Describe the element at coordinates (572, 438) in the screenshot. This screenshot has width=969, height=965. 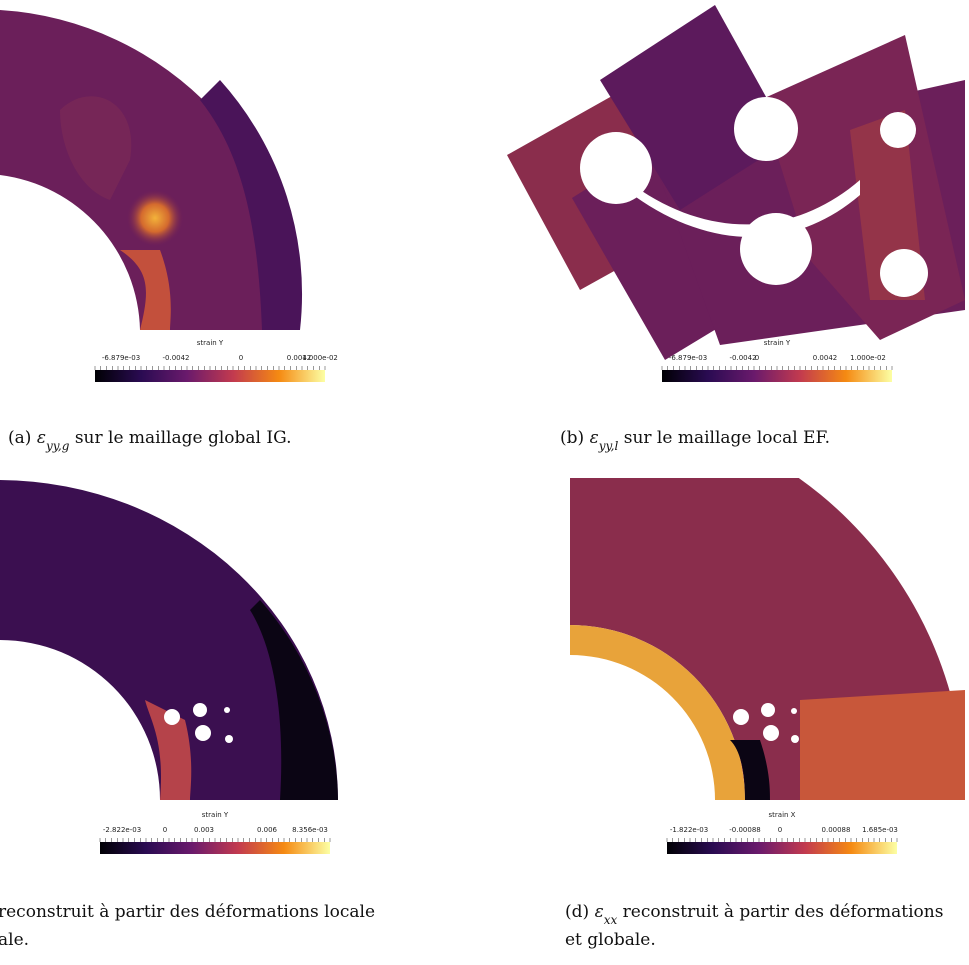
I see `caption-label: (b)` at that location.